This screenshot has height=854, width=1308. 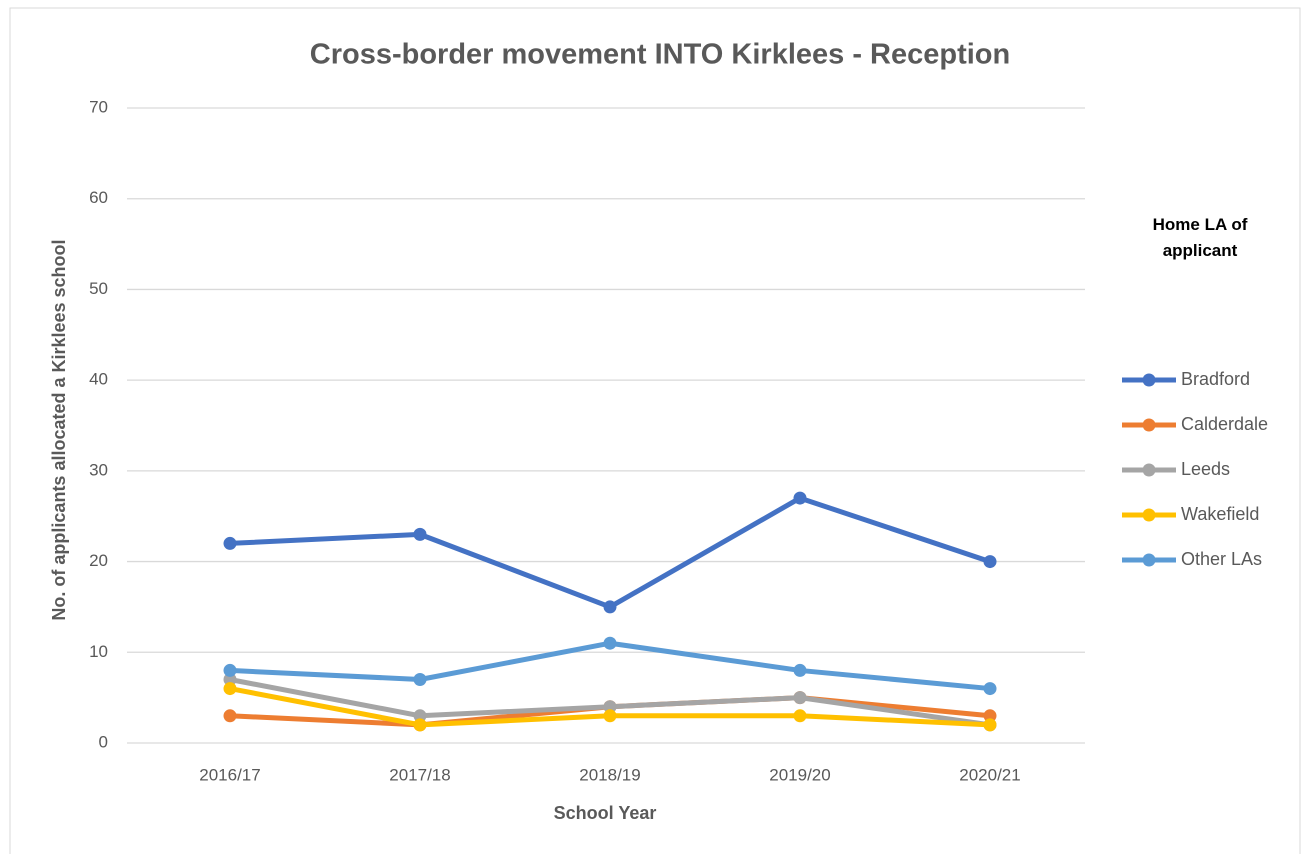 I want to click on y-tick-label: 70, so click(x=98, y=106).